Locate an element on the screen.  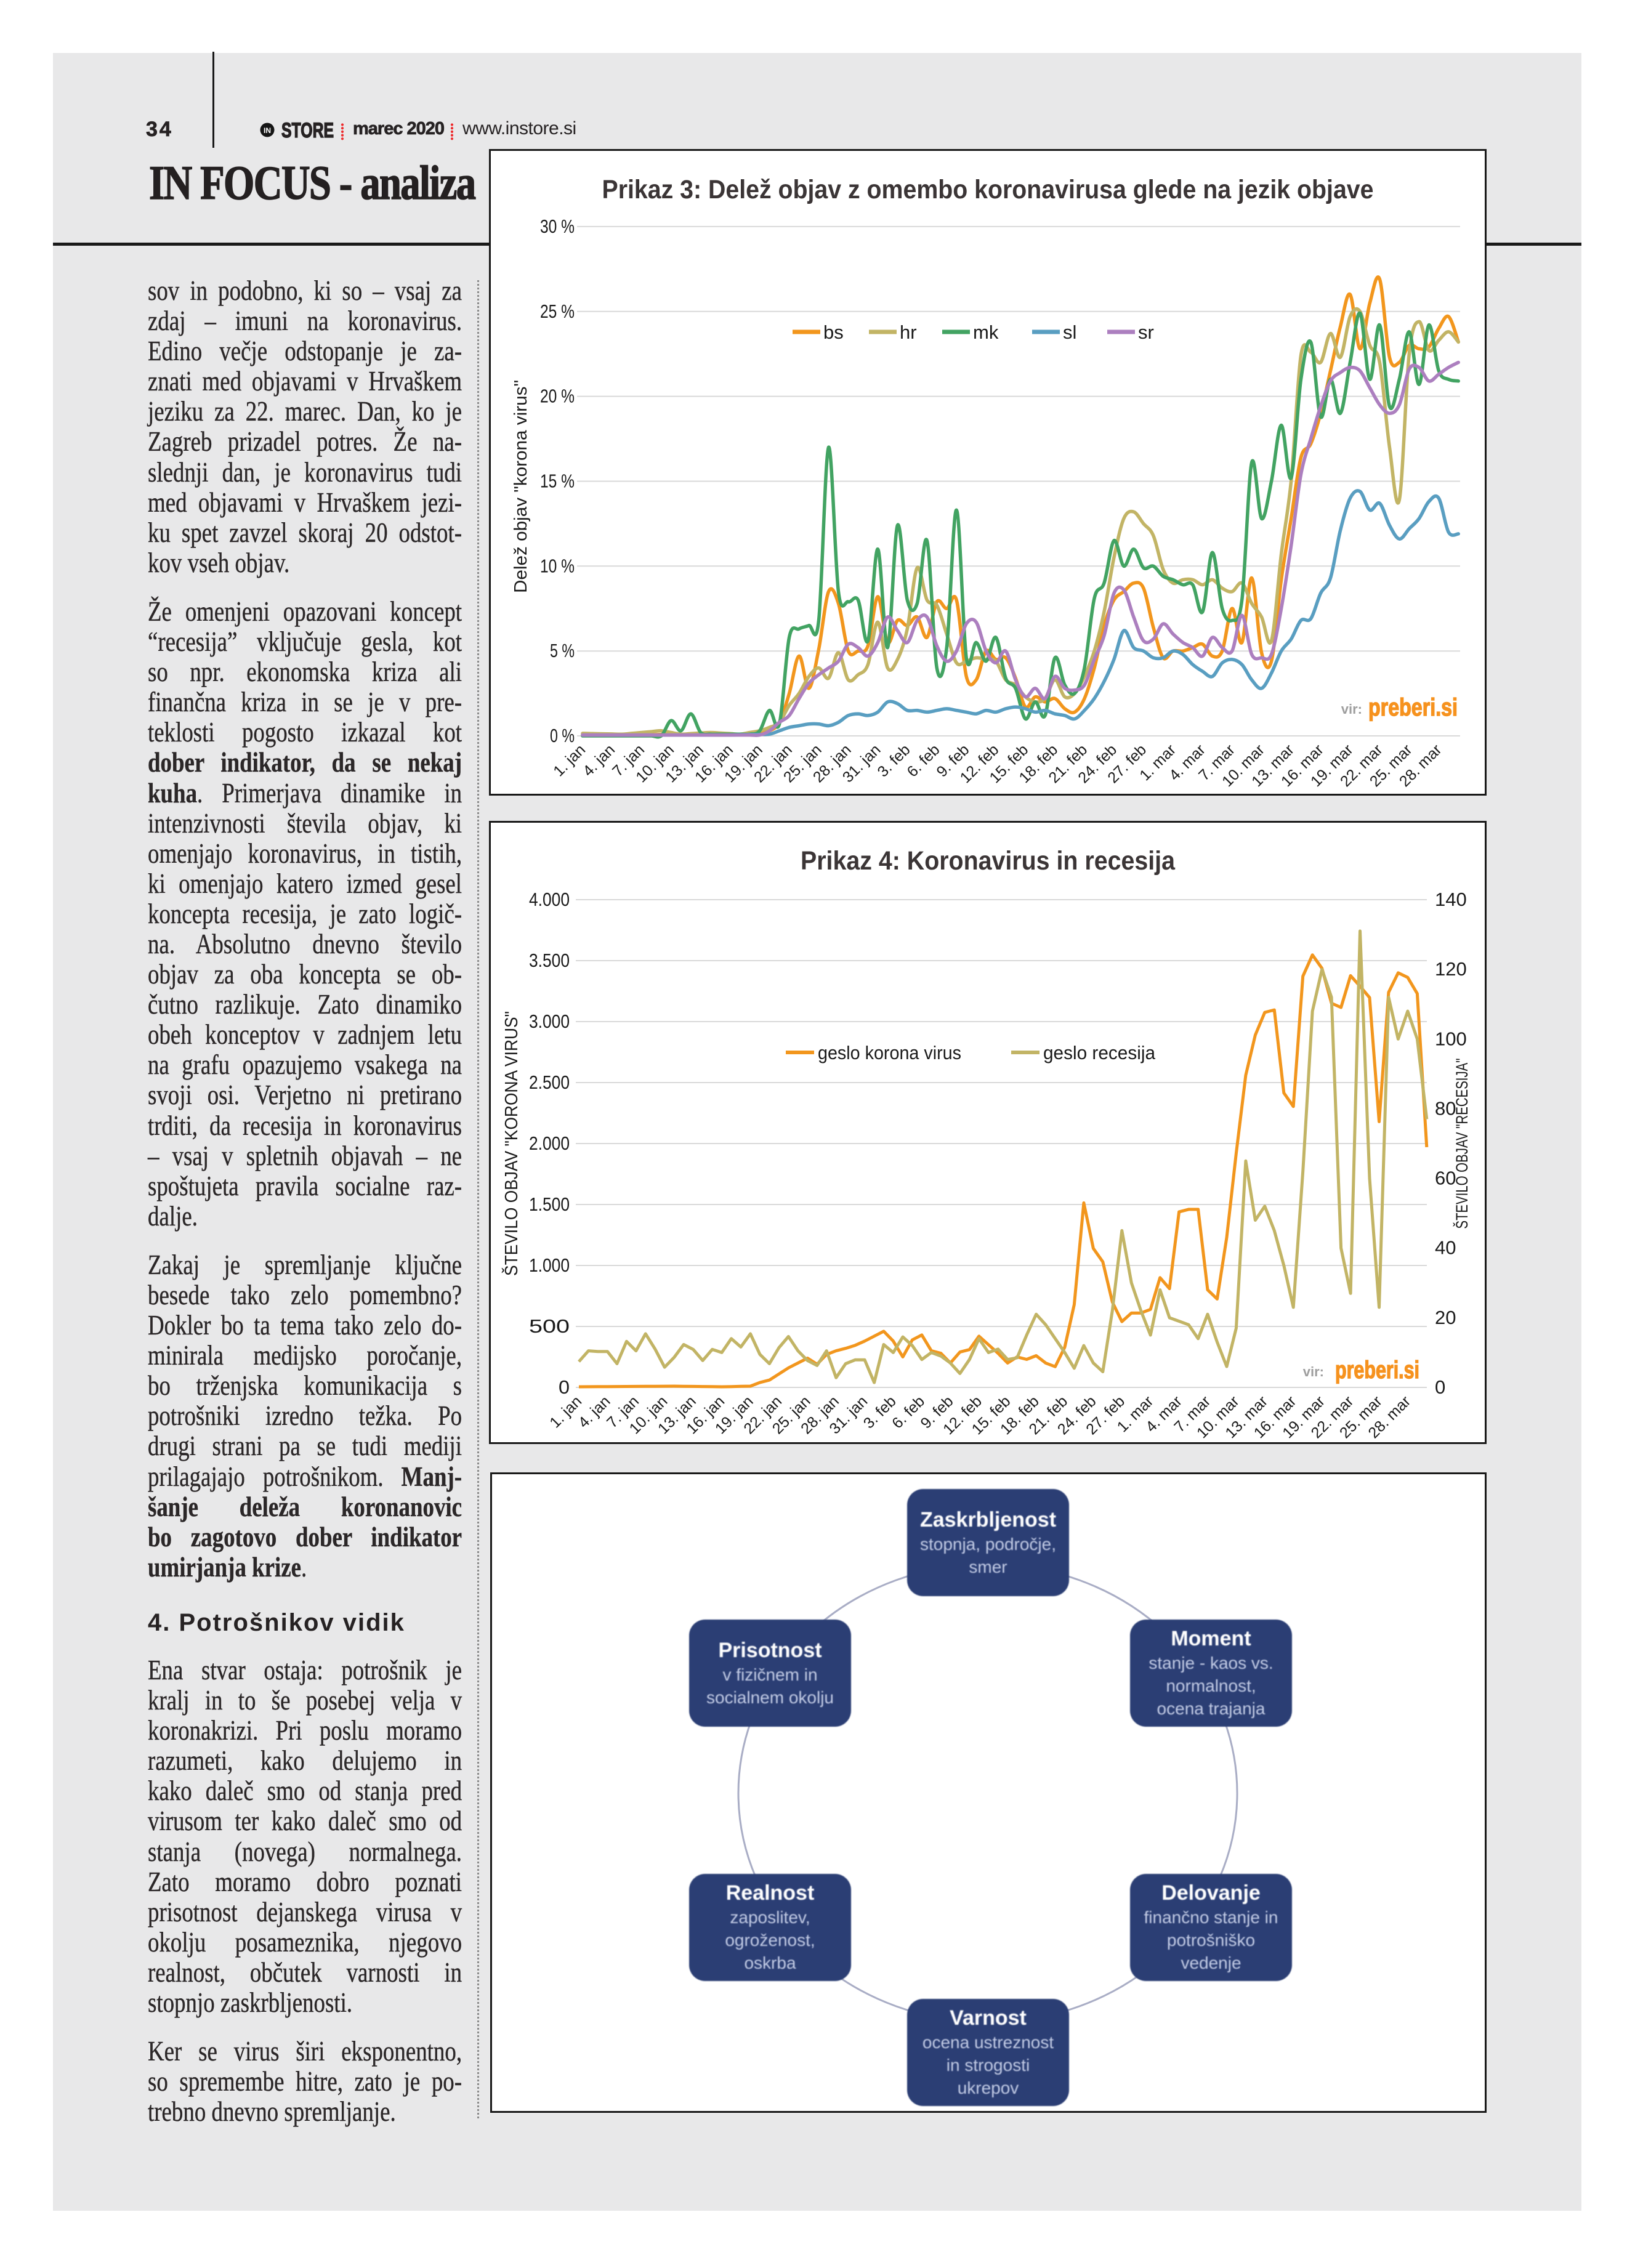
svg-text: 1.000 is located at coordinates (549, 1265).